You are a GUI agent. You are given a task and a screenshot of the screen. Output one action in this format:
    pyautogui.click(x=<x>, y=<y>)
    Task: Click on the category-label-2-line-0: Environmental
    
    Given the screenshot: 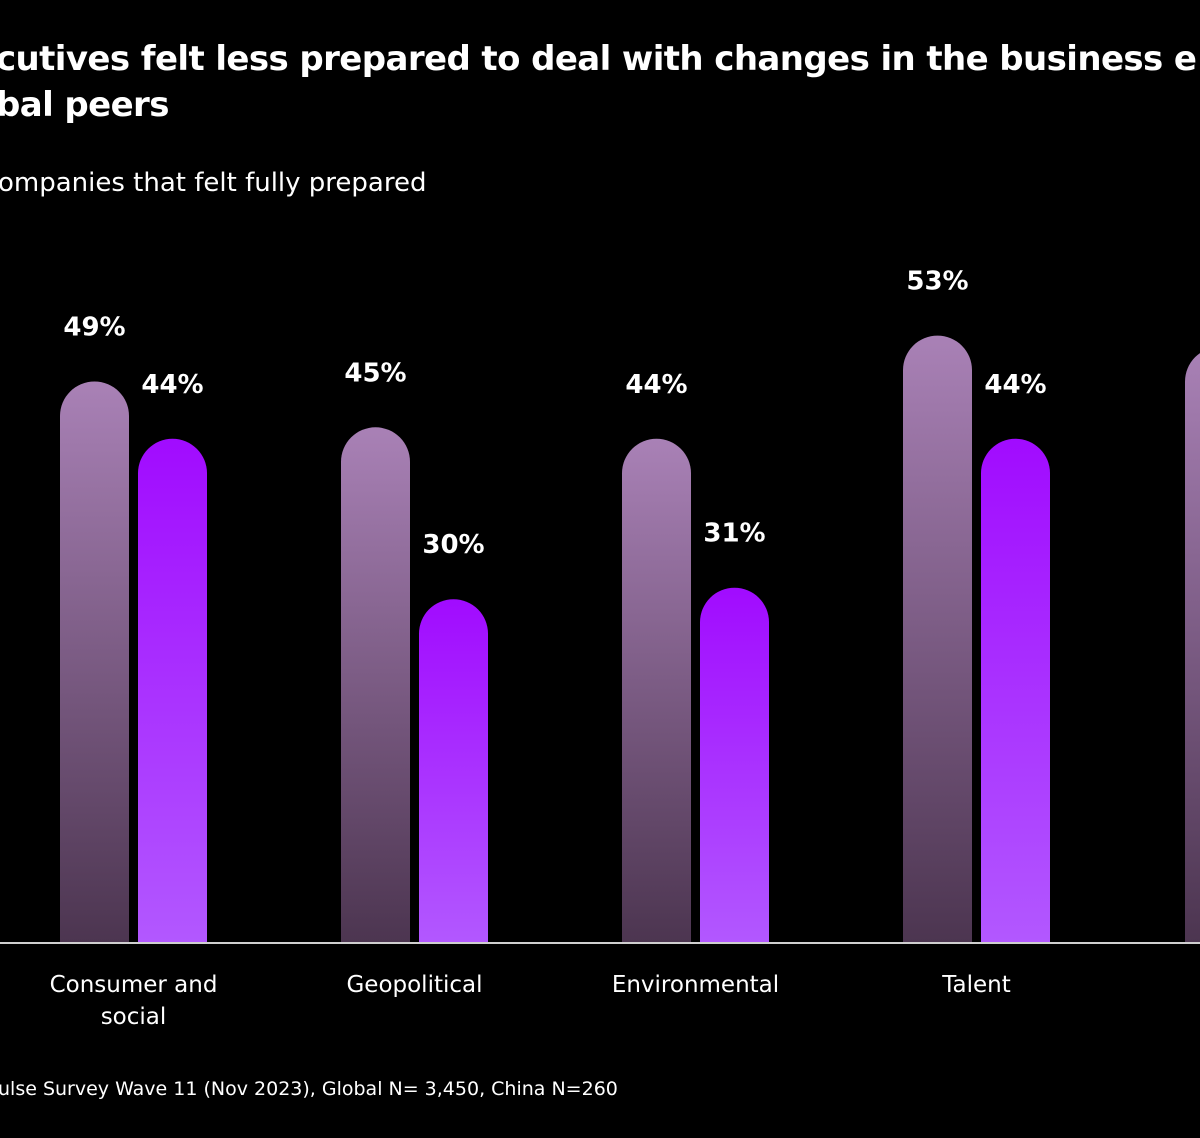 What is the action you would take?
    pyautogui.click(x=695, y=985)
    